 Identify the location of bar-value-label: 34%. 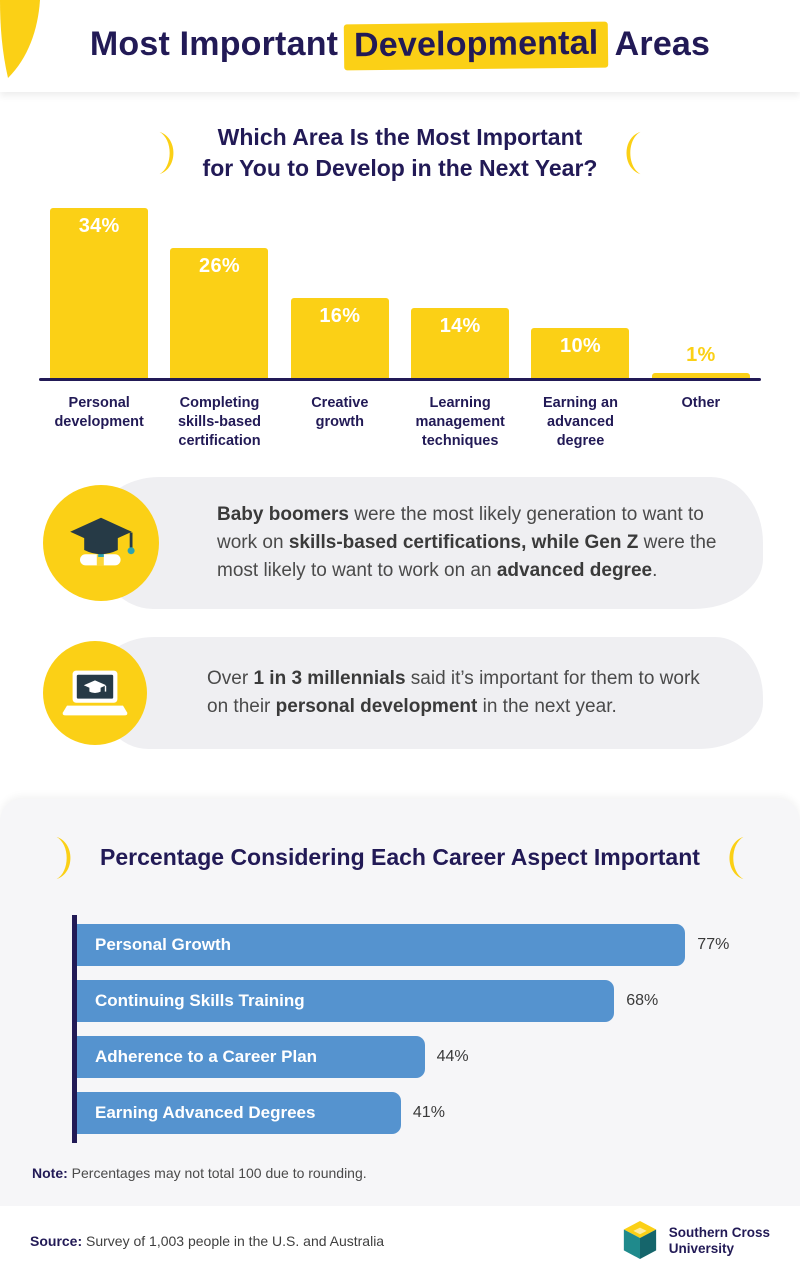
(99, 226).